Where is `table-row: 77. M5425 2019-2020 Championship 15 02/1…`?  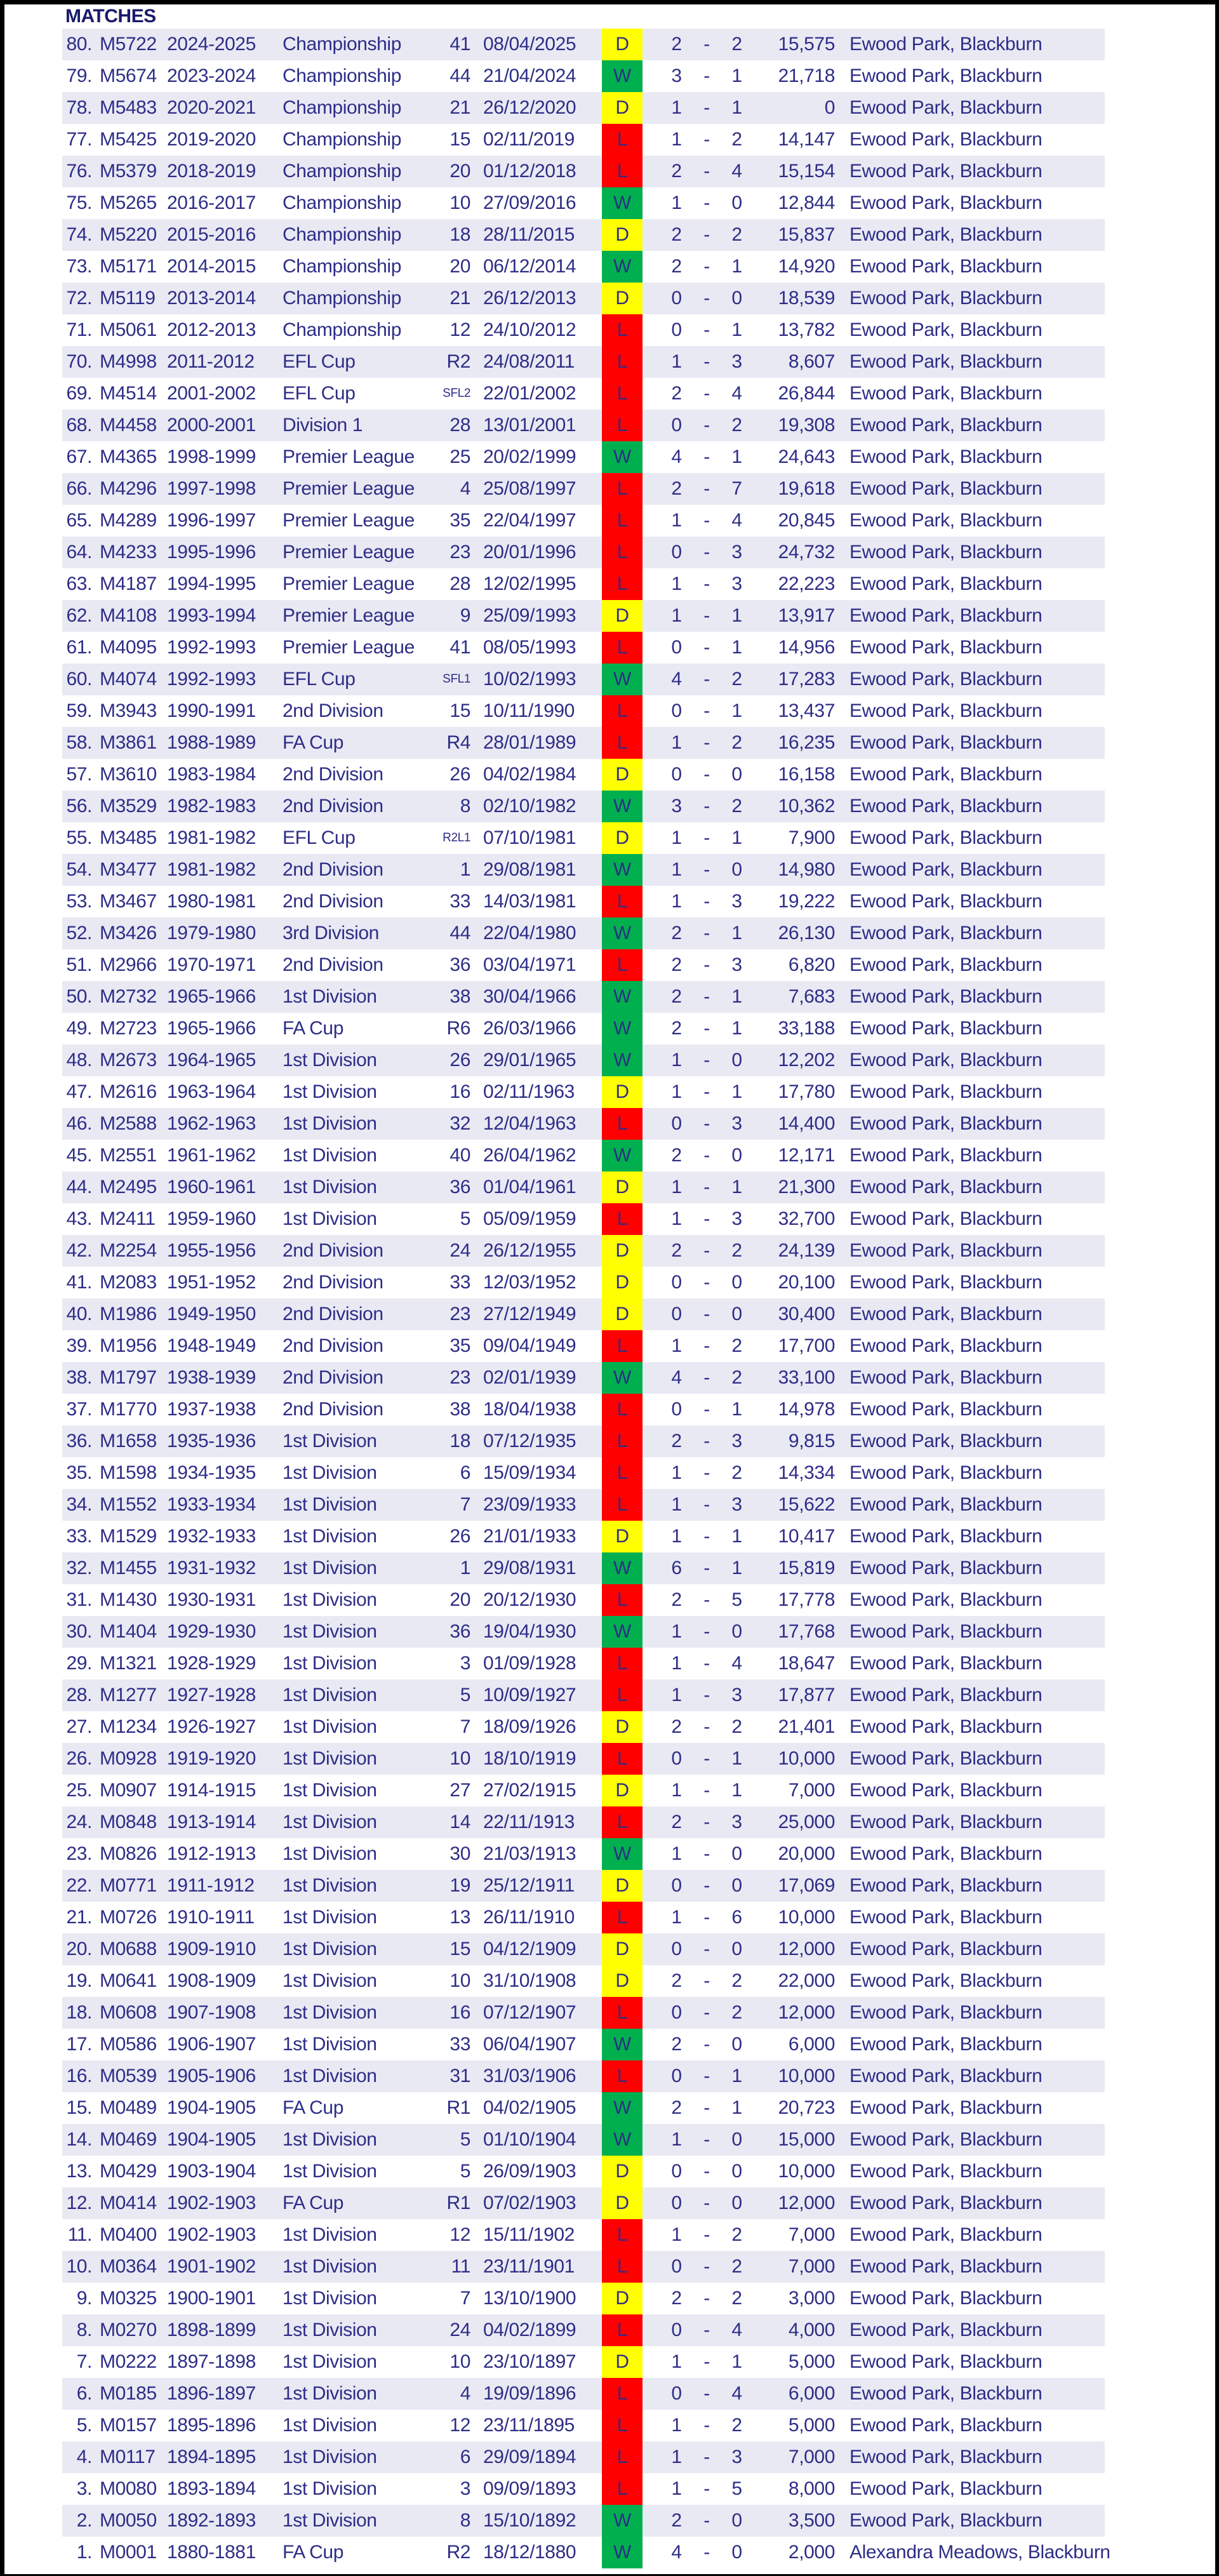 table-row: 77. M5425 2019-2020 Championship 15 02/1… is located at coordinates (583, 140).